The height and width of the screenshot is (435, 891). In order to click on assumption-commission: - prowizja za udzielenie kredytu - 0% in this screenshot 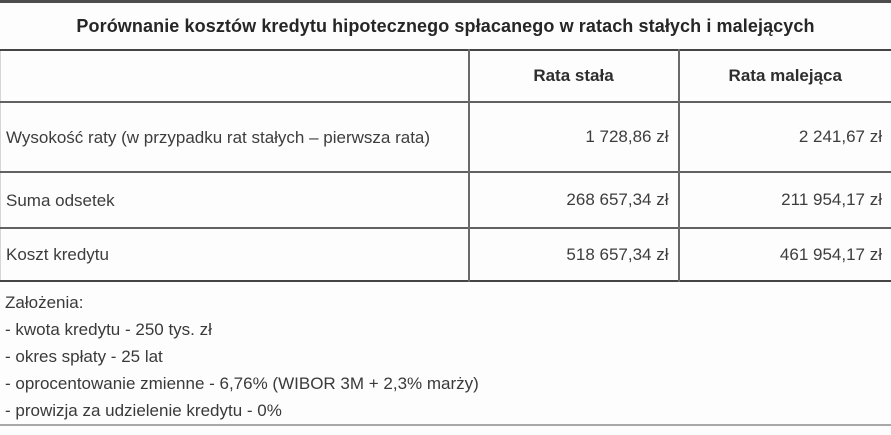, I will do `click(143, 410)`.